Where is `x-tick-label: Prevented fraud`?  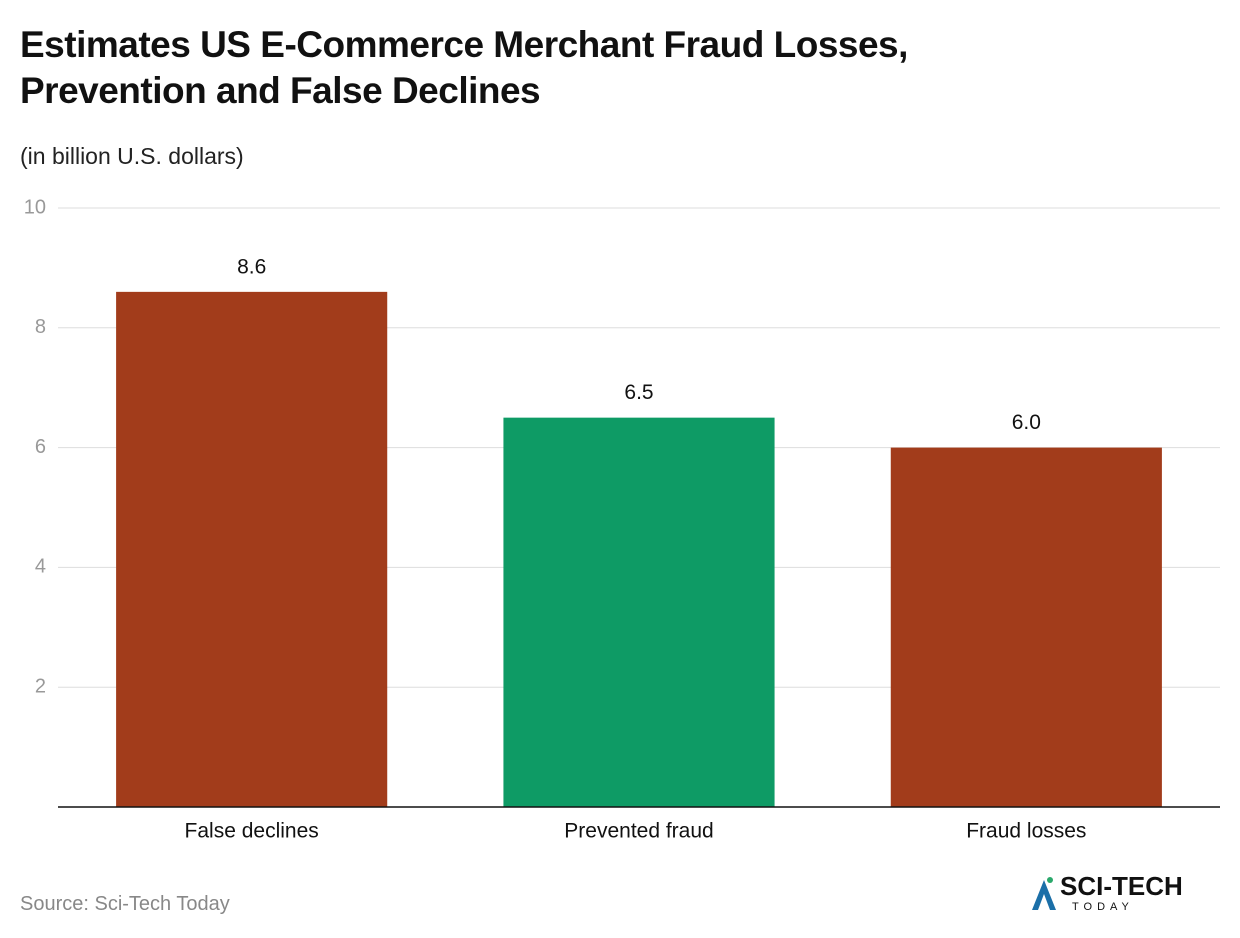 x-tick-label: Prevented fraud is located at coordinates (638, 831).